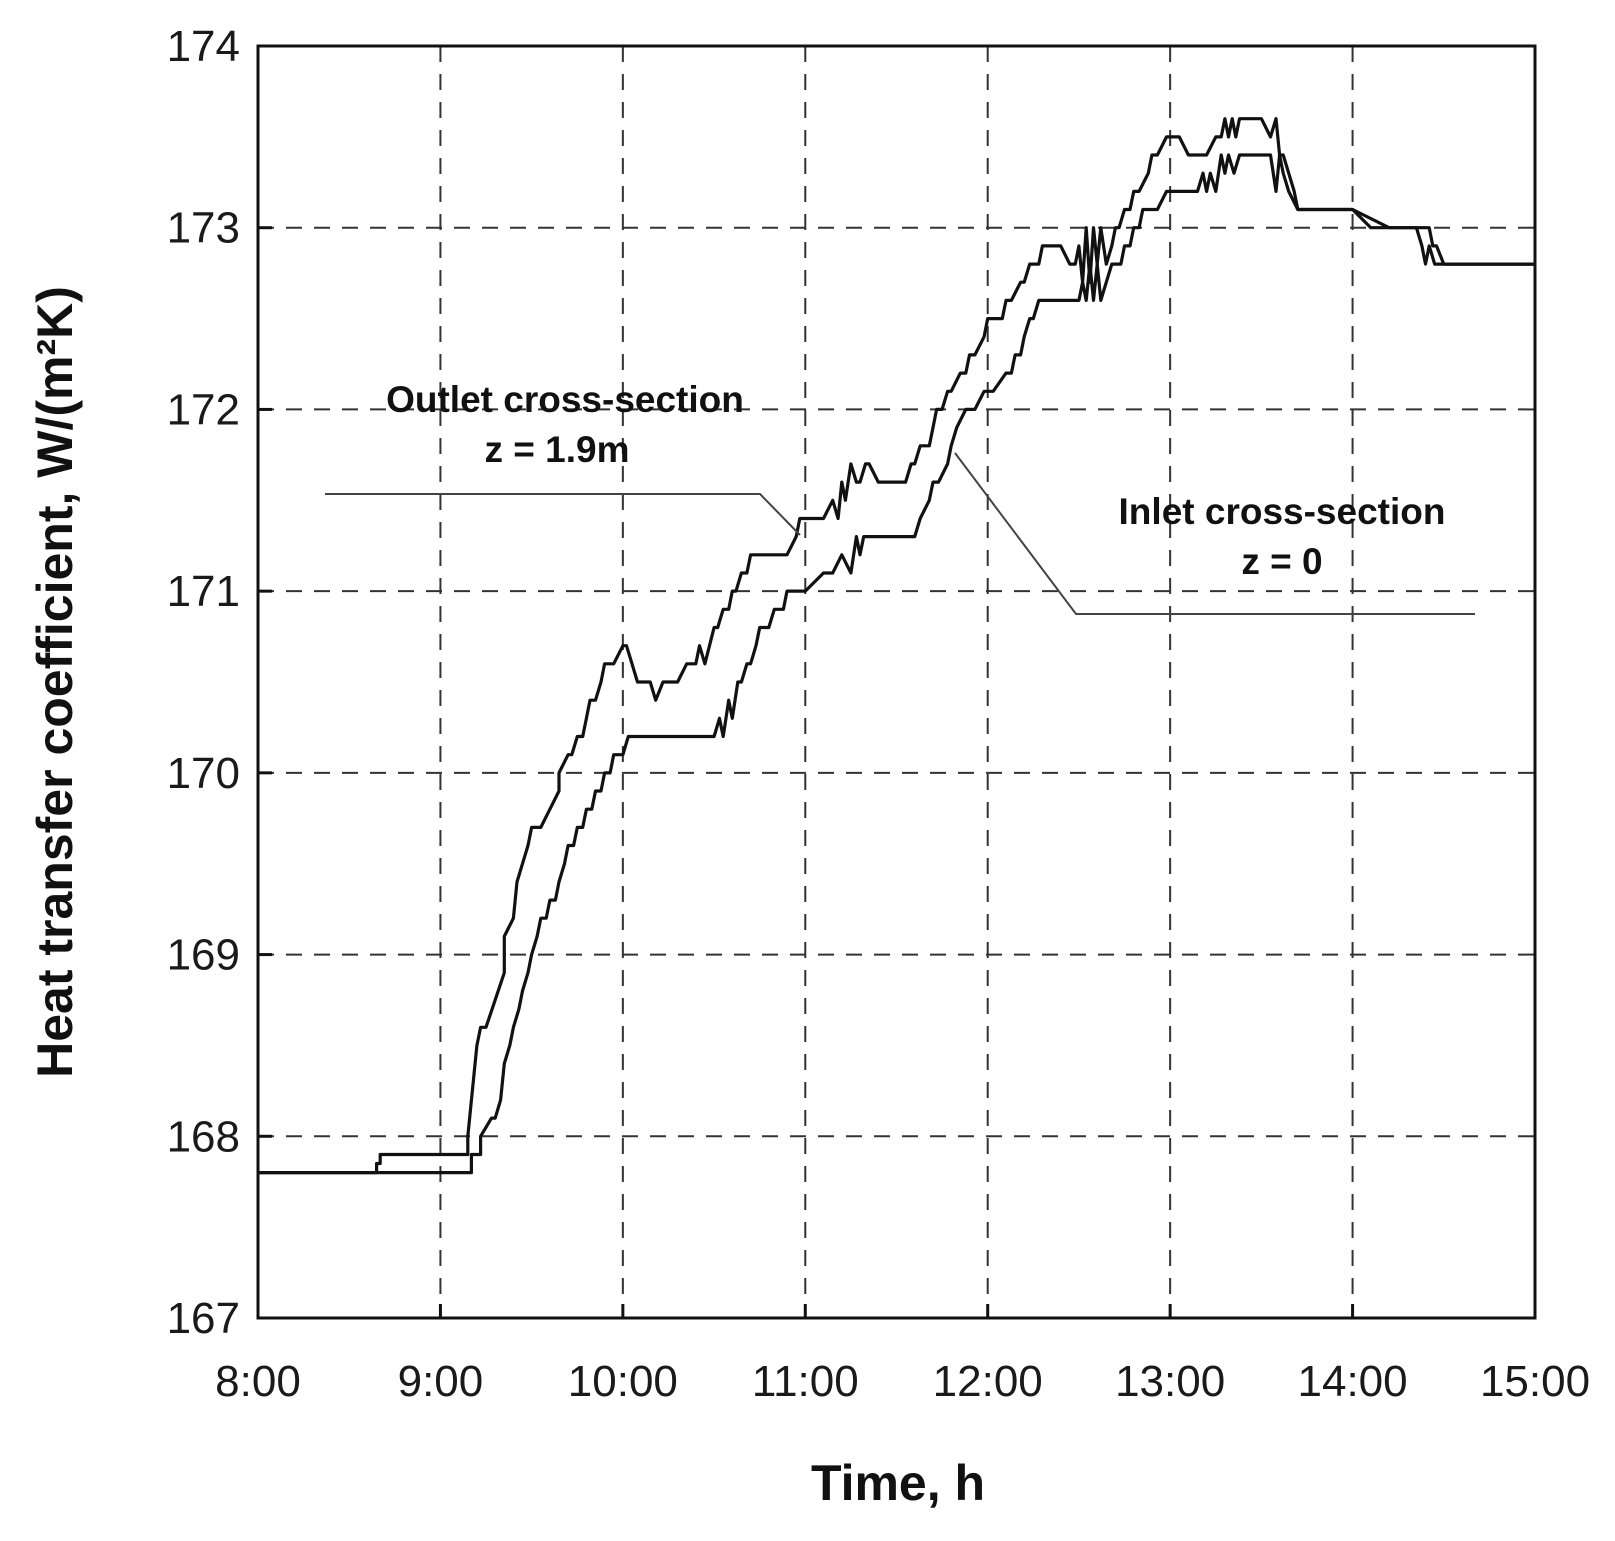  Describe the element at coordinates (1281, 561) in the screenshot. I see `annotation-inlet-line-2: z = 0` at that location.